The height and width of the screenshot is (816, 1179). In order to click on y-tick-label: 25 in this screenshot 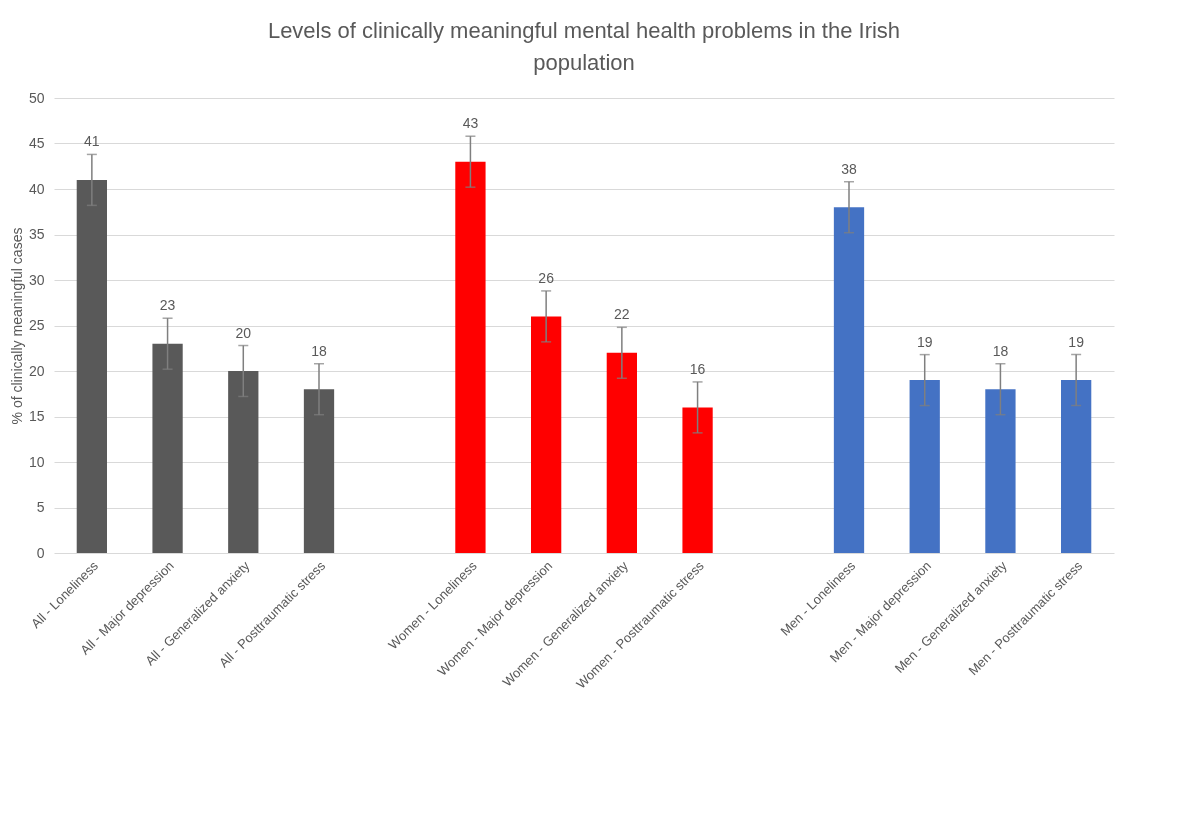, I will do `click(36, 325)`.